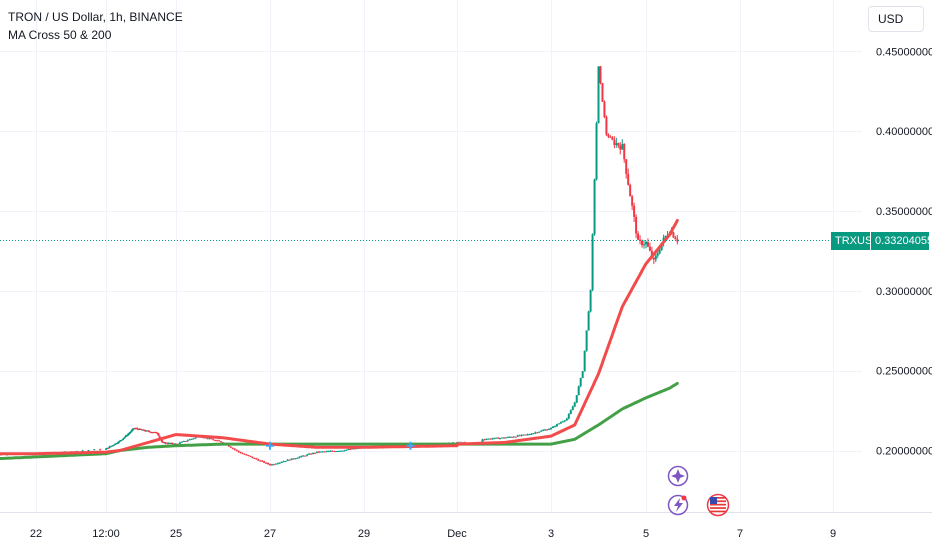 The height and width of the screenshot is (550, 932). What do you see at coordinates (718, 508) in the screenshot?
I see `flag-stripe` at bounding box center [718, 508].